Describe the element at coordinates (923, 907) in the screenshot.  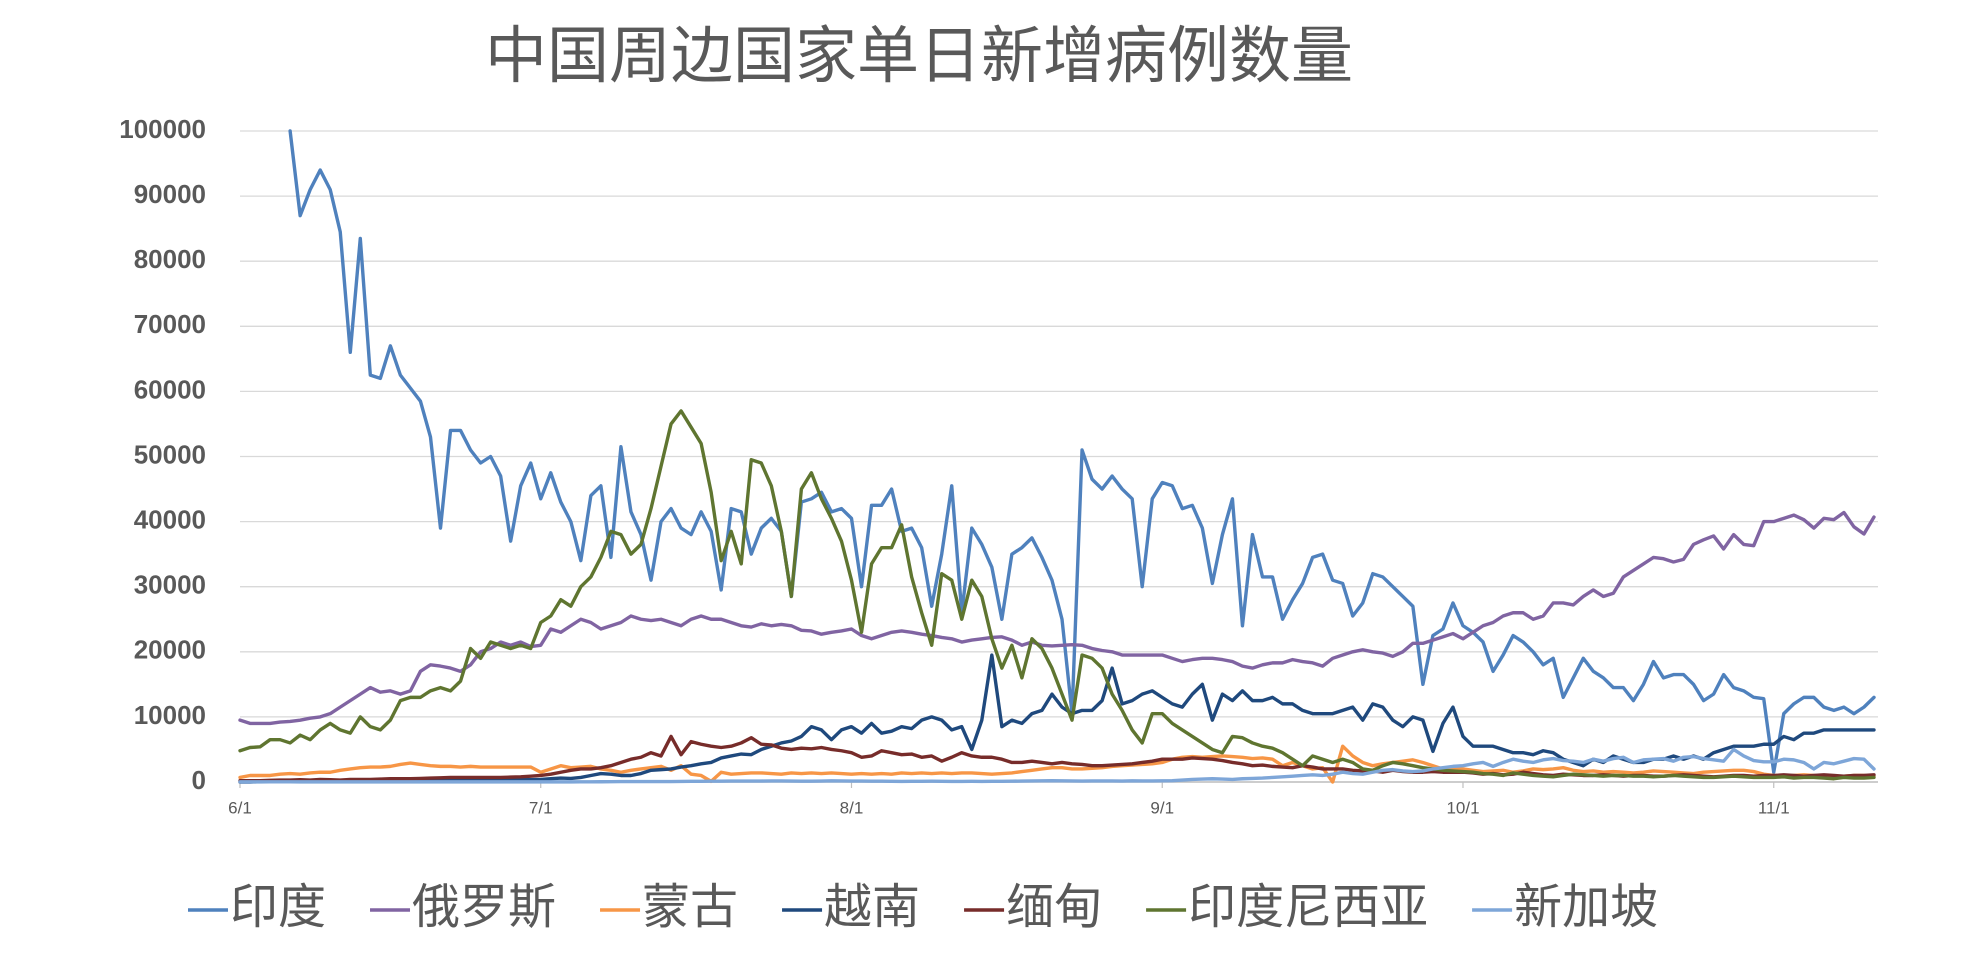
I see `legend: 印度 俄罗斯 蒙古 越南 缅甸 印度尼西亚 新加坡` at that location.